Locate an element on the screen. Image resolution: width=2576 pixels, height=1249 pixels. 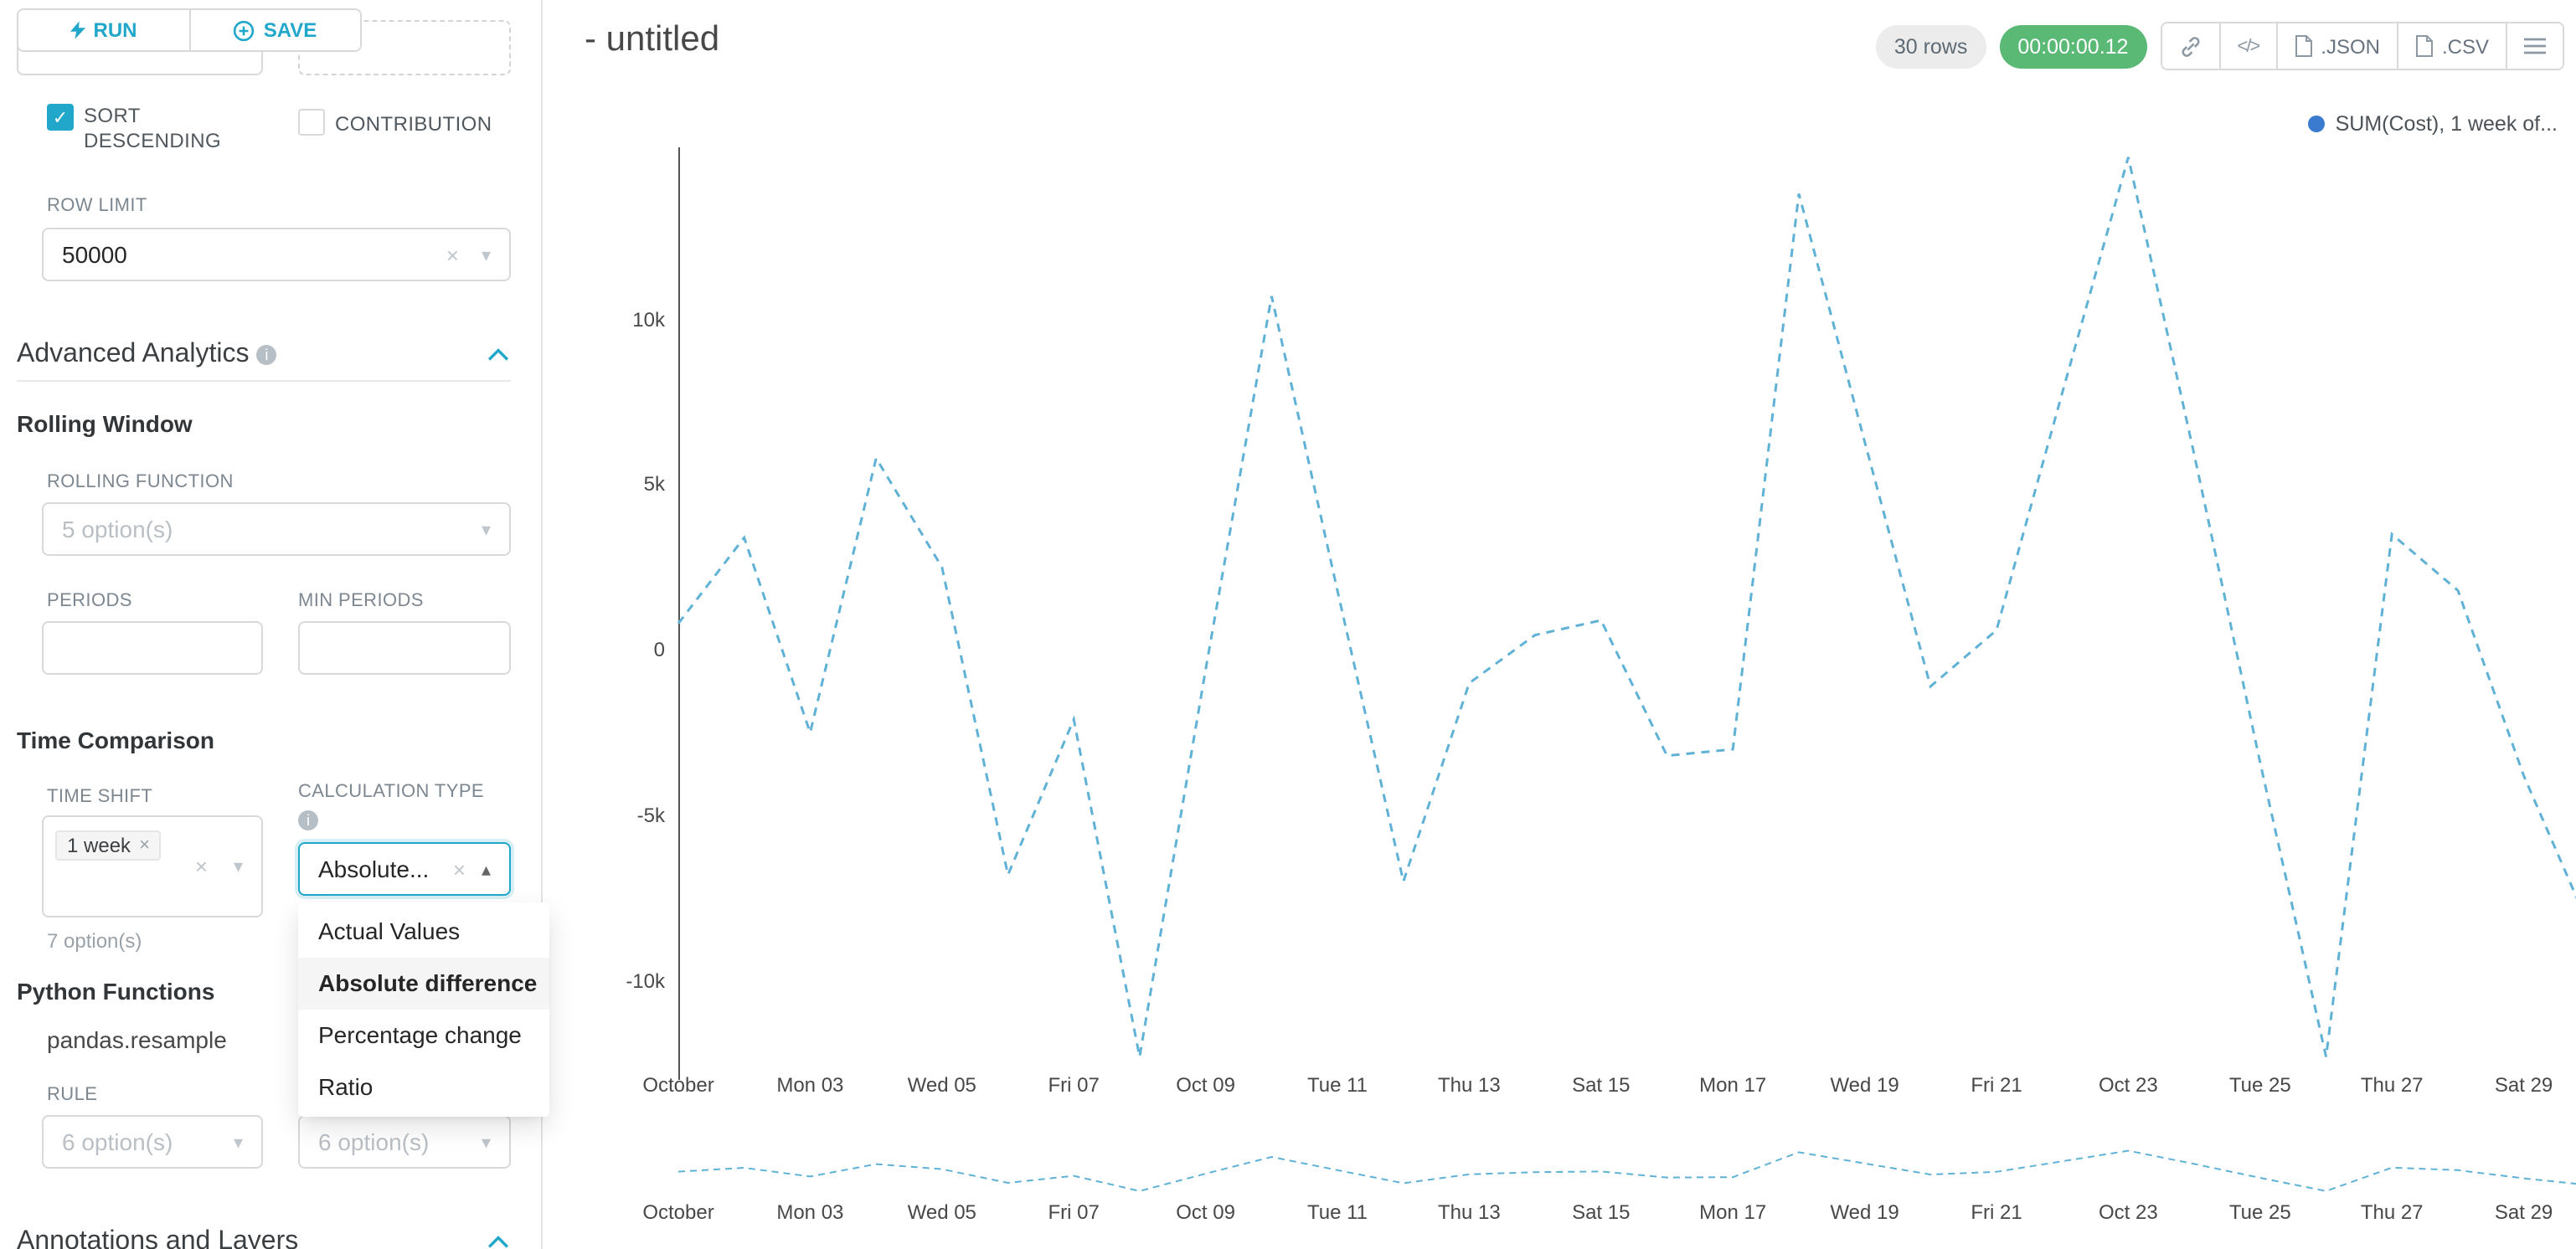
min-periods-input is located at coordinates (404, 648).